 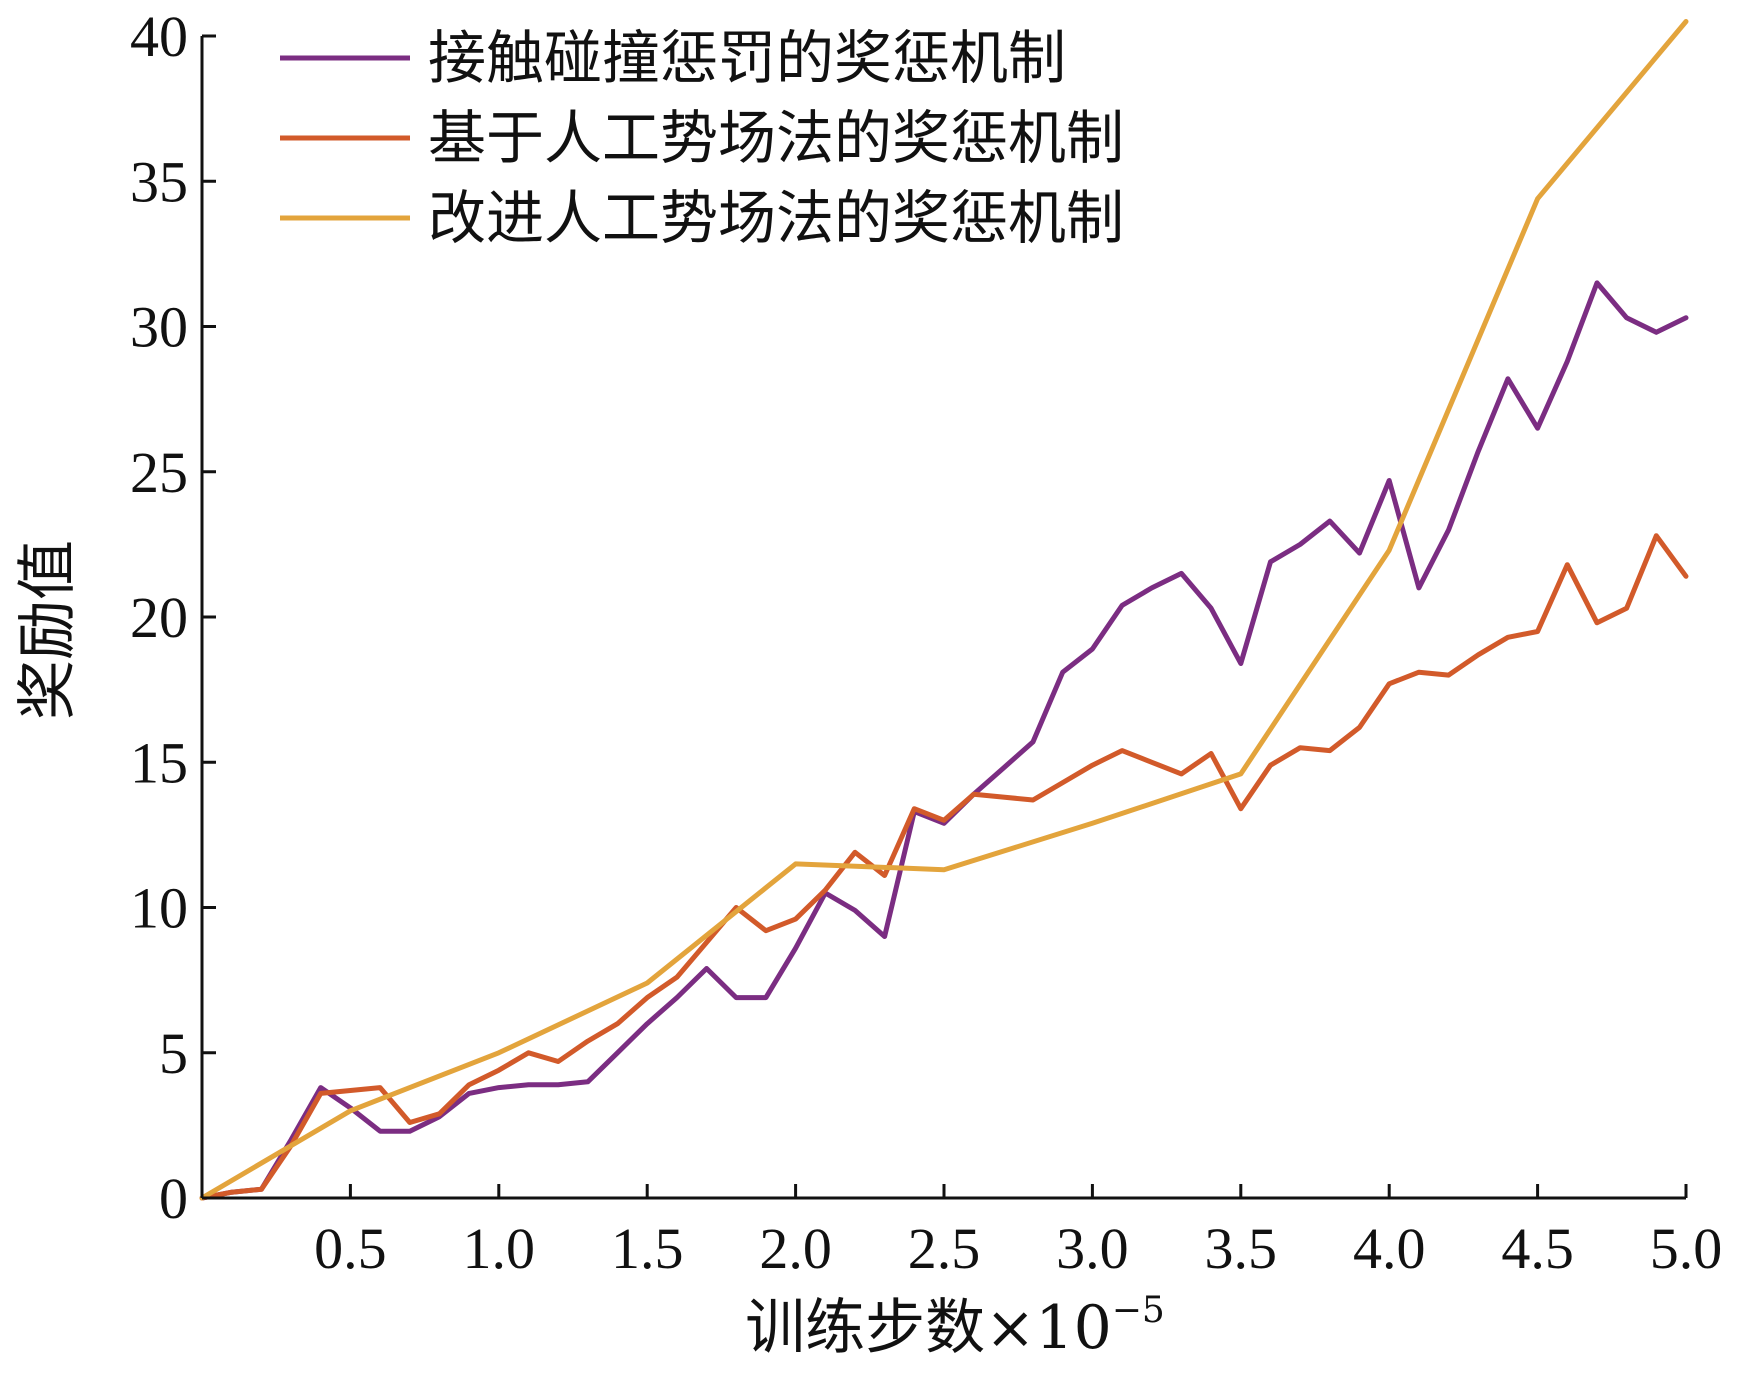 What do you see at coordinates (1686, 1248) in the screenshot?
I see `x-tick-label: 5.0` at bounding box center [1686, 1248].